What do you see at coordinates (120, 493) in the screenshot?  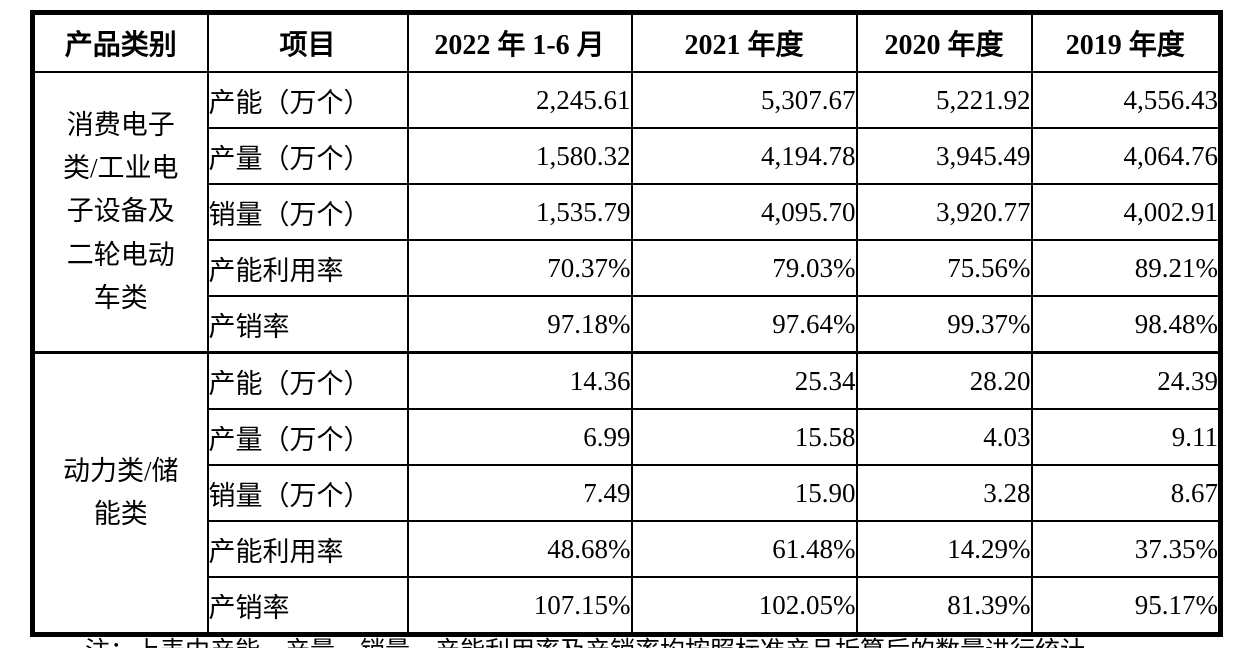 I see `category-cell-power: 动力类/储 能类` at bounding box center [120, 493].